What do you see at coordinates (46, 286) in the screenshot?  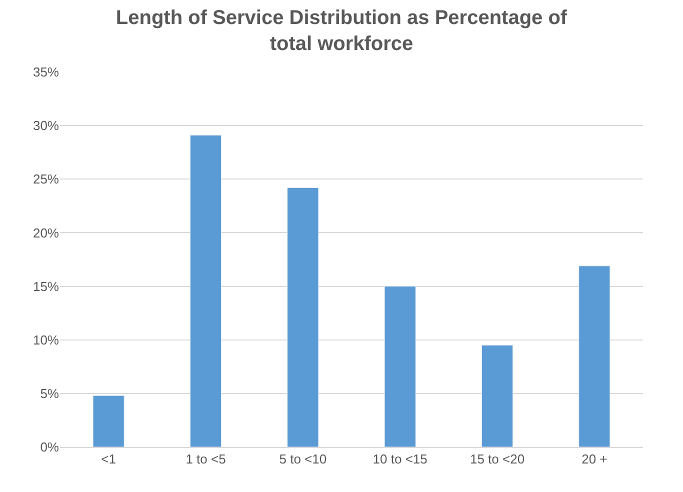 I see `y-tick-label: 15%` at bounding box center [46, 286].